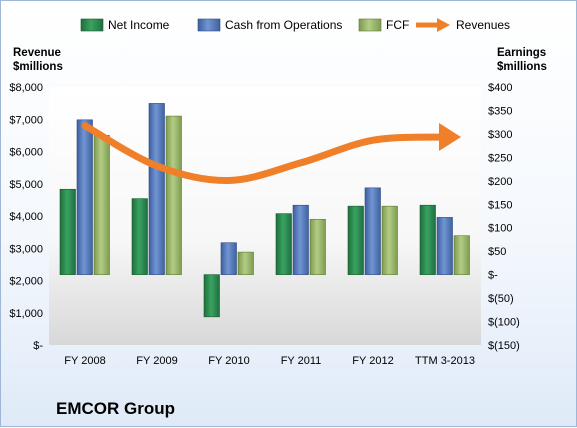  I want to click on legend-swatch-fcf, so click(370, 25).